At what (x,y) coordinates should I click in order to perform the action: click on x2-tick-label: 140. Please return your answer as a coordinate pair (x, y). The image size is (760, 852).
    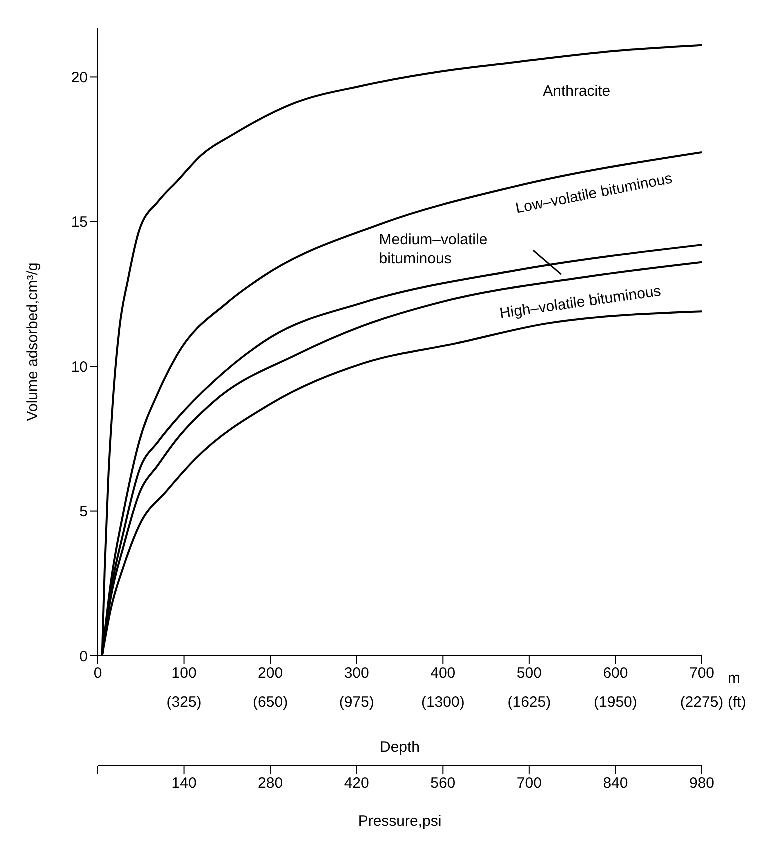
    Looking at the image, I should click on (184, 783).